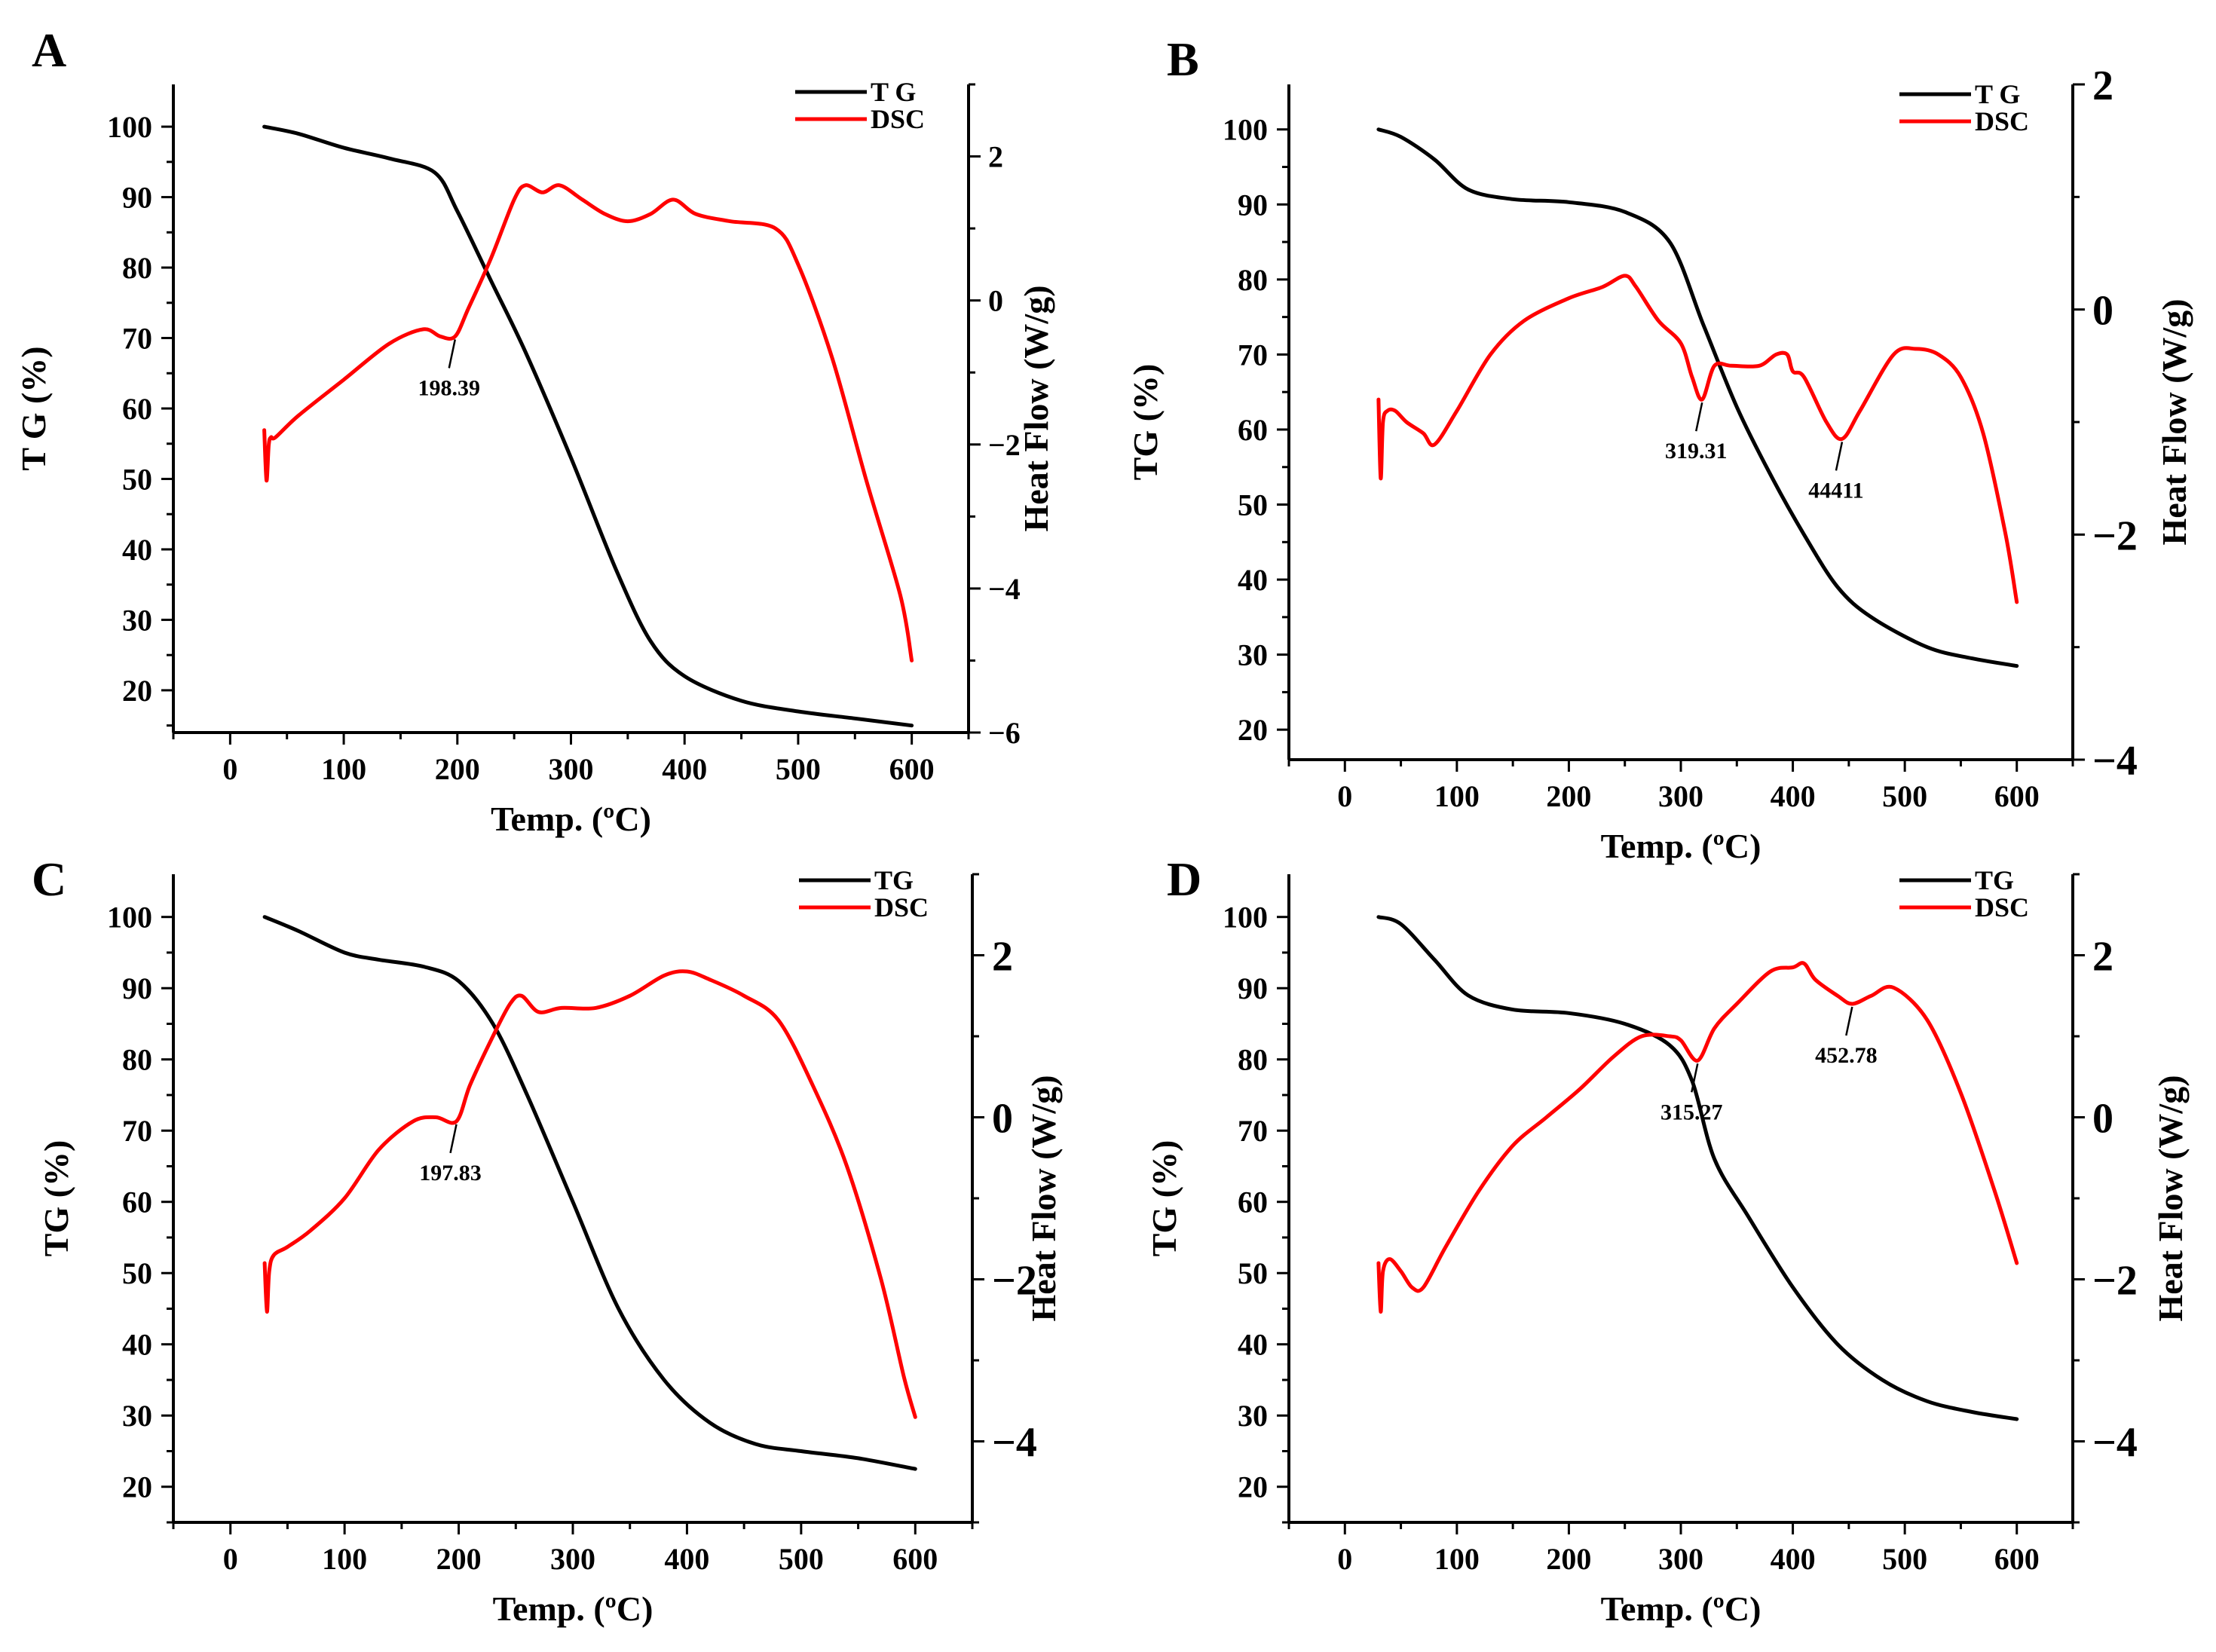  I want to click on panel-label: B, so click(1183, 59).